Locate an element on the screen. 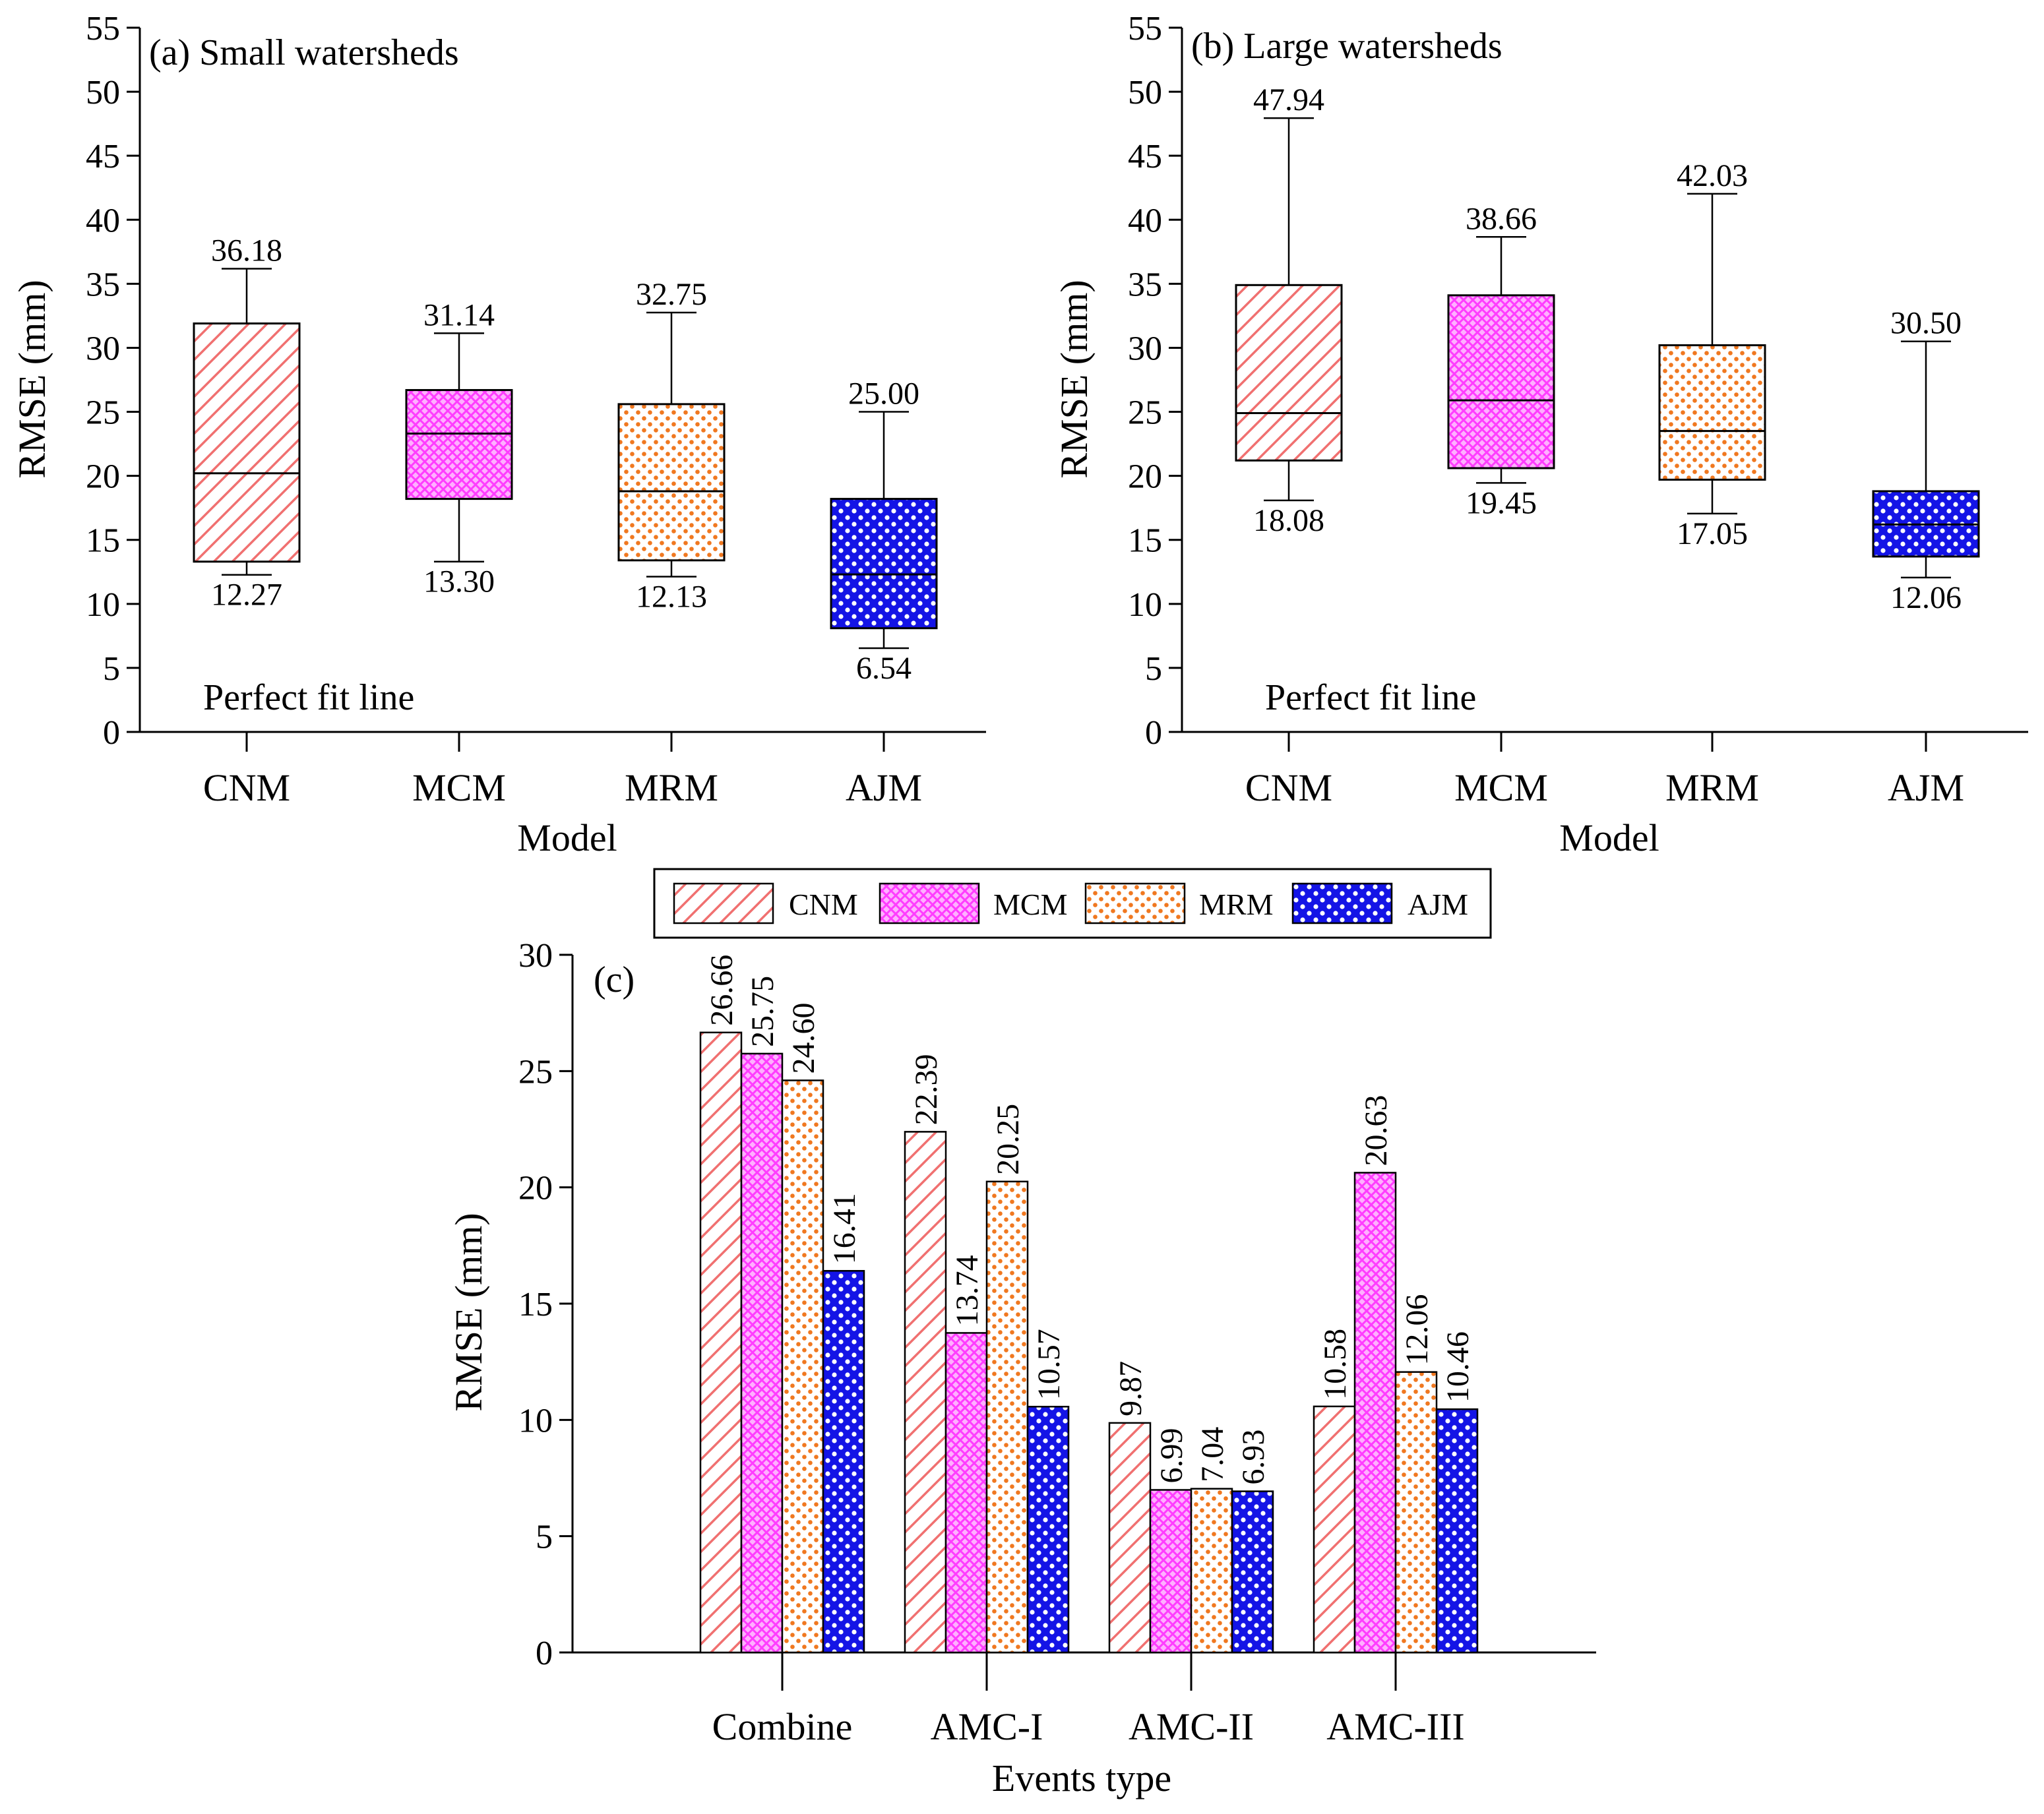 This screenshot has height=1814, width=2044. panel-b-category-mcm: MCM is located at coordinates (1501, 787).